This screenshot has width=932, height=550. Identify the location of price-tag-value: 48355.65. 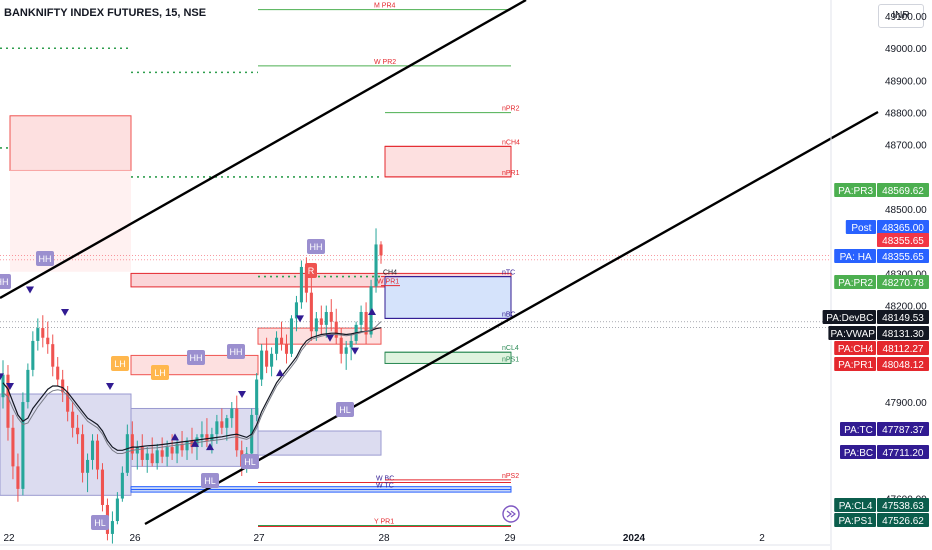
(903, 257).